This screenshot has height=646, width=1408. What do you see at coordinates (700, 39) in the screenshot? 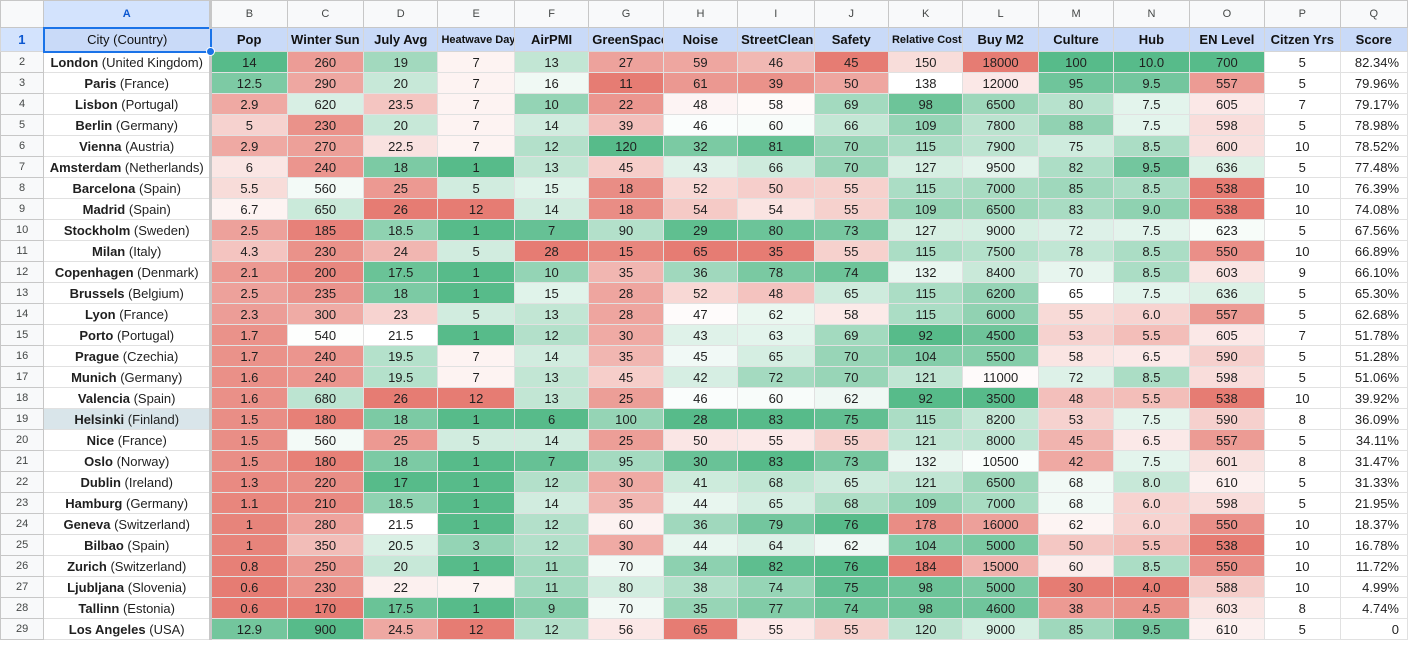
I see `header-cell: Noise` at bounding box center [700, 39].